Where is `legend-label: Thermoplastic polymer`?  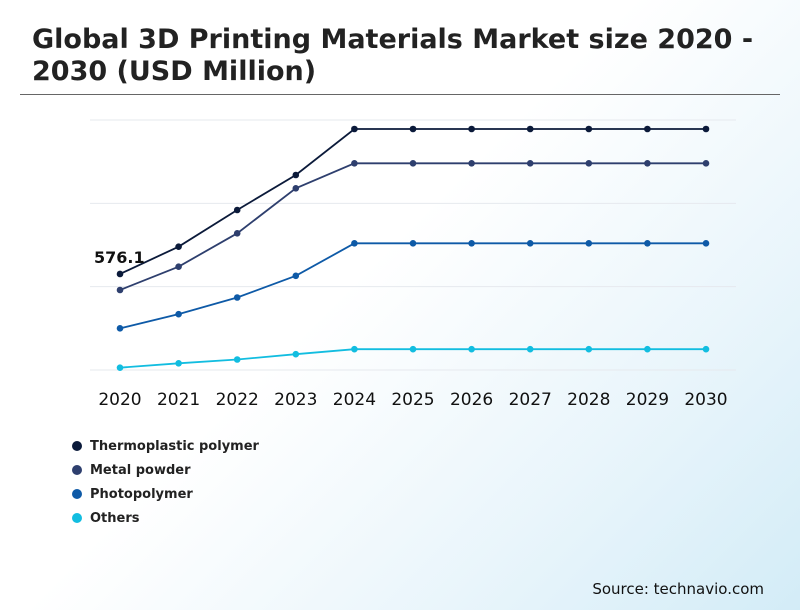
legend-label: Thermoplastic polymer is located at coordinates (174, 446).